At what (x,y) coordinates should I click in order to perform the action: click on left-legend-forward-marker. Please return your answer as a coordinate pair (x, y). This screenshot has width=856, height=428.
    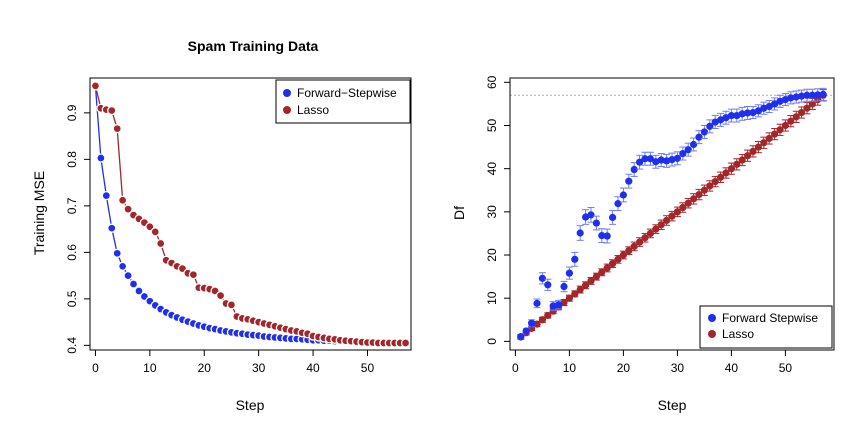
    Looking at the image, I should click on (287, 93).